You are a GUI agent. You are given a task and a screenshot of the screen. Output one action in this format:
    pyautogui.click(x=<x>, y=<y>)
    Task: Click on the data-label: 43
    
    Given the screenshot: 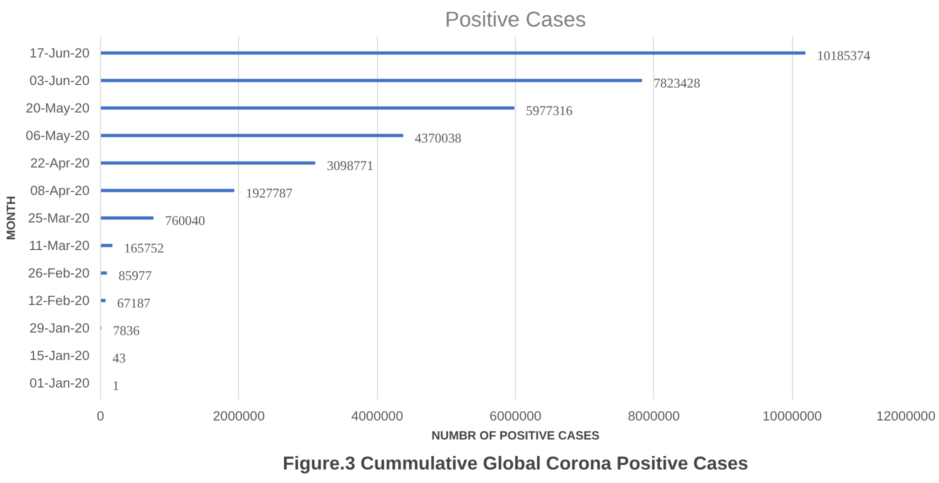 What is the action you would take?
    pyautogui.click(x=119, y=358)
    